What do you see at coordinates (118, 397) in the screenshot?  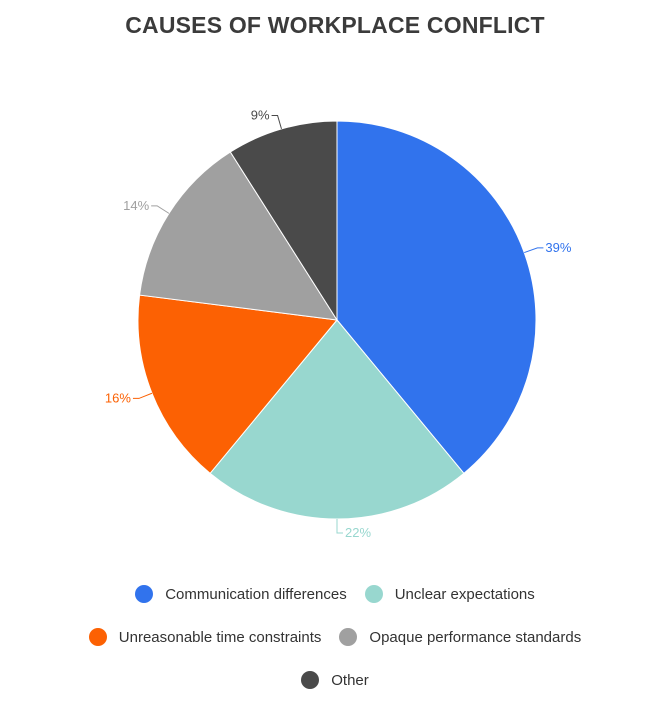 I see `slice-label-3: 16%` at bounding box center [118, 397].